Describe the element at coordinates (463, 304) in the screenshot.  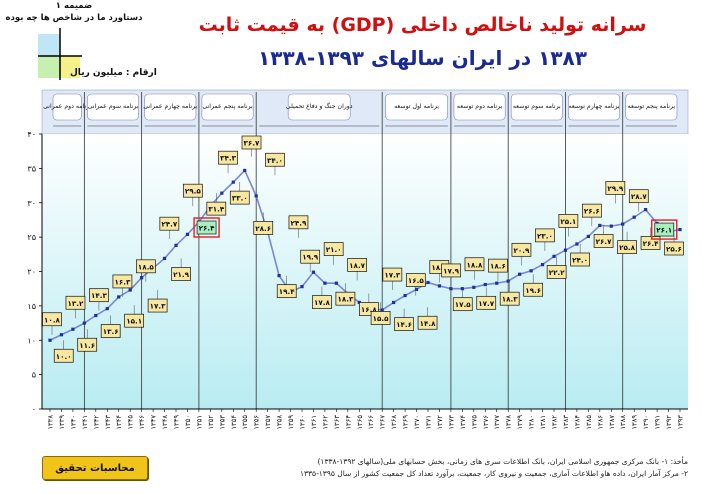
I see `data-label: ۱۷.۵` at that location.